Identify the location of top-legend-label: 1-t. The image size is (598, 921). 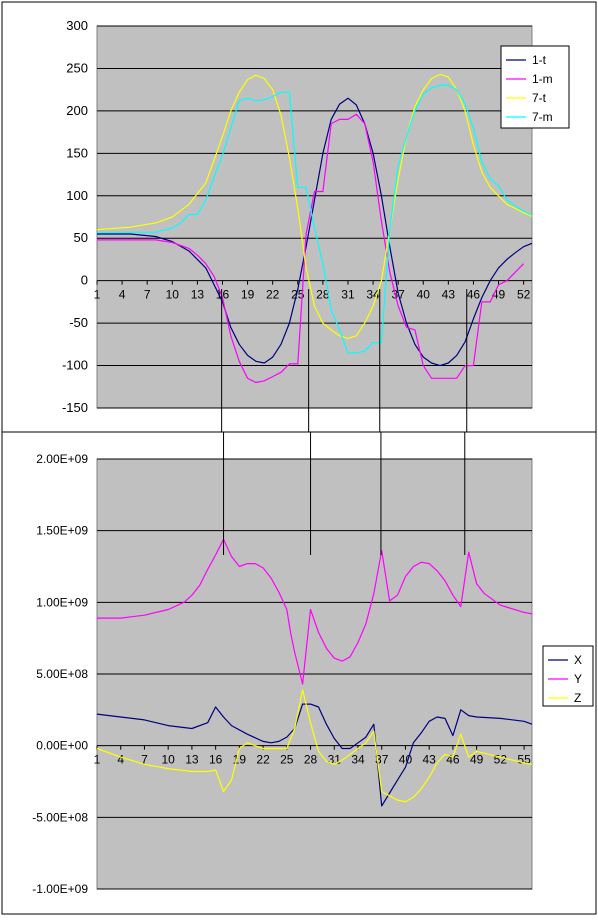
(539, 60).